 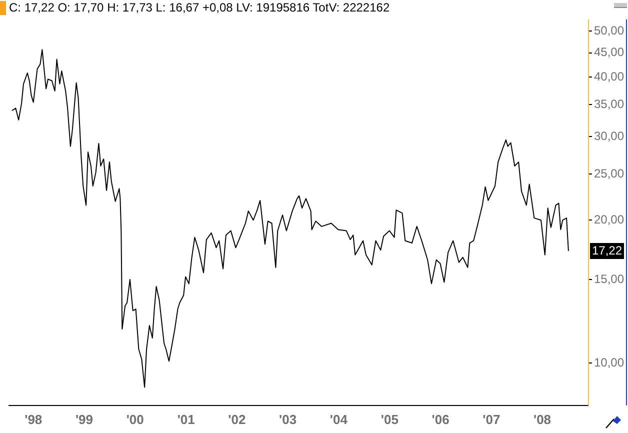 I want to click on x-tick-label: '06, so click(x=441, y=419).